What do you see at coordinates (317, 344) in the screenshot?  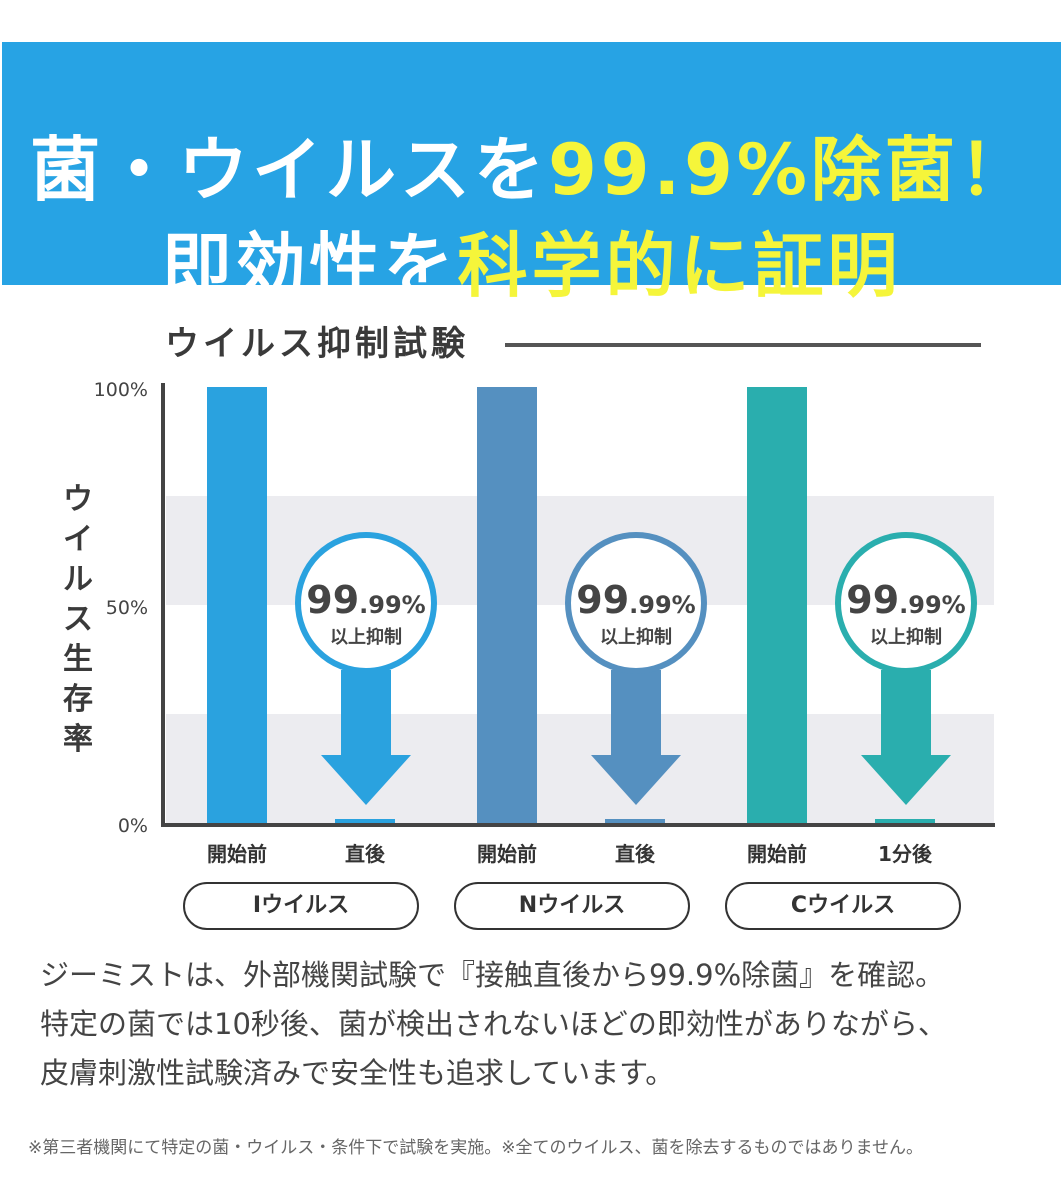 I see `chart-title: ウイルス抑制試験` at bounding box center [317, 344].